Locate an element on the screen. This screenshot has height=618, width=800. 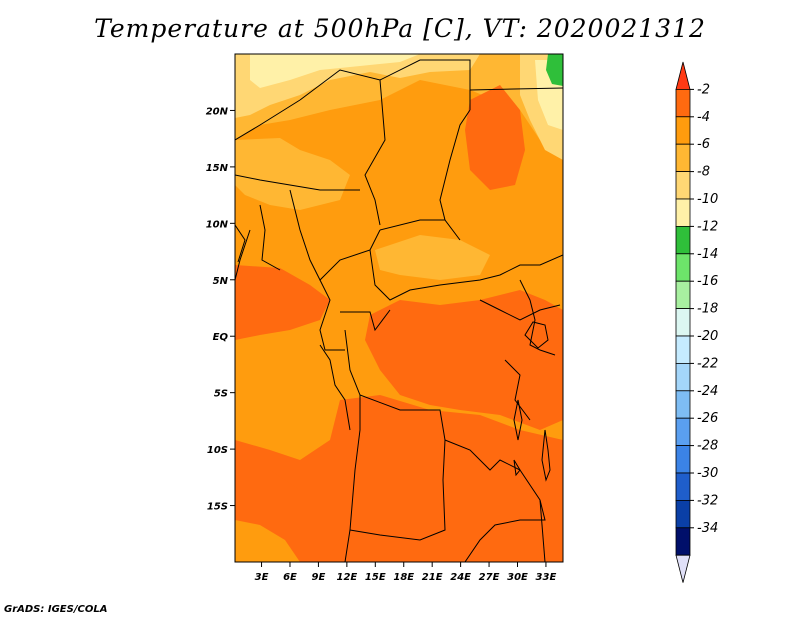
x-axis: 3E 6E 9E 12E 15E 18E 21E 24E 27E 30E 33E is located at coordinates (406, 572).